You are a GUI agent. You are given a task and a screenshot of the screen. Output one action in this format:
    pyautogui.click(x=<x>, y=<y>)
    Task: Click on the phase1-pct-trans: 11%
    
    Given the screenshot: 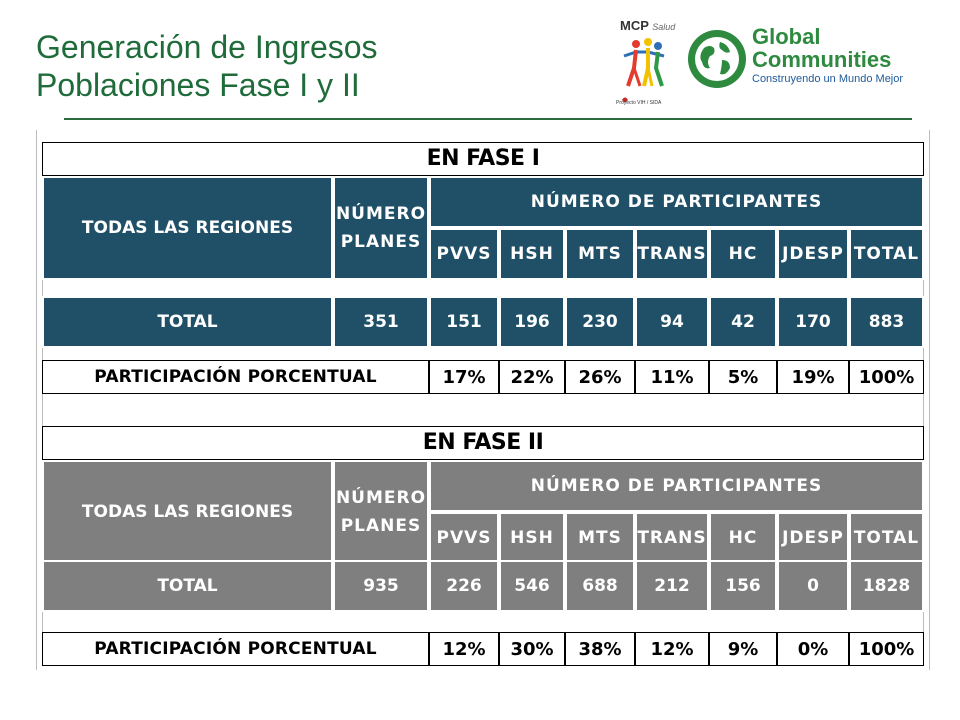 What is the action you would take?
    pyautogui.click(x=672, y=377)
    